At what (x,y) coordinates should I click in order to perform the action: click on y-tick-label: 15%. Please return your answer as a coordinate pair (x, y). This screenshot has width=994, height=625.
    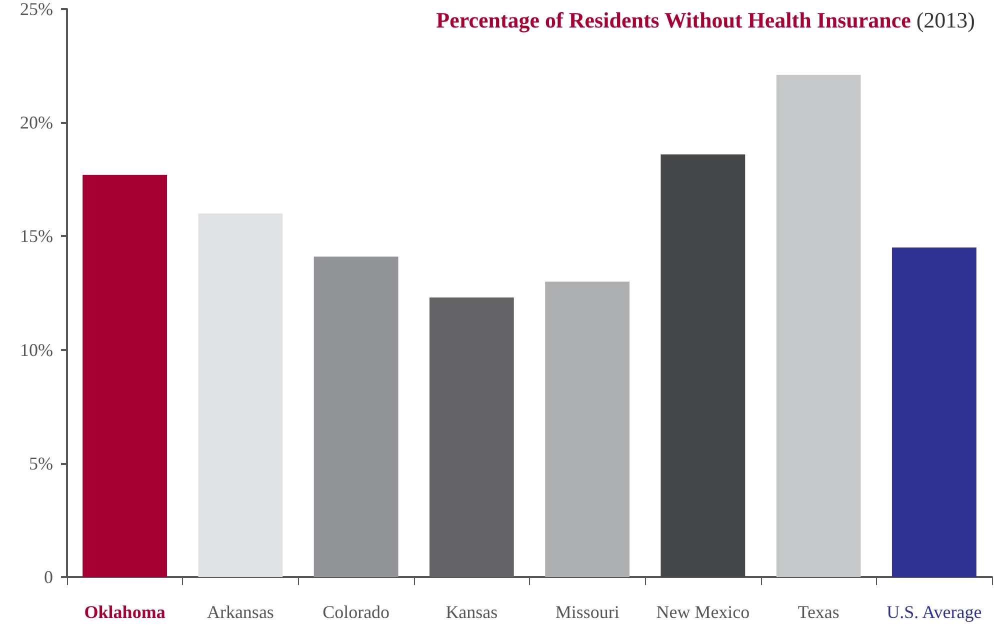
    Looking at the image, I should click on (36, 236).